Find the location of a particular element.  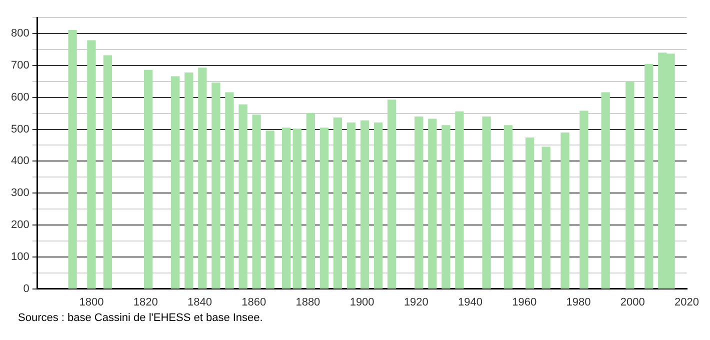

y-tick-label: 300 is located at coordinates (20, 193).